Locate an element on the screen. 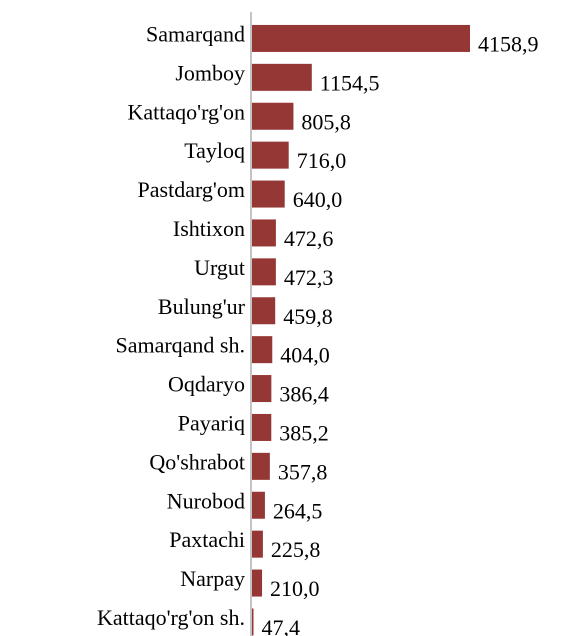 Image resolution: width=576 pixels, height=636 pixels. value-label: 4158,9 is located at coordinates (508, 43).